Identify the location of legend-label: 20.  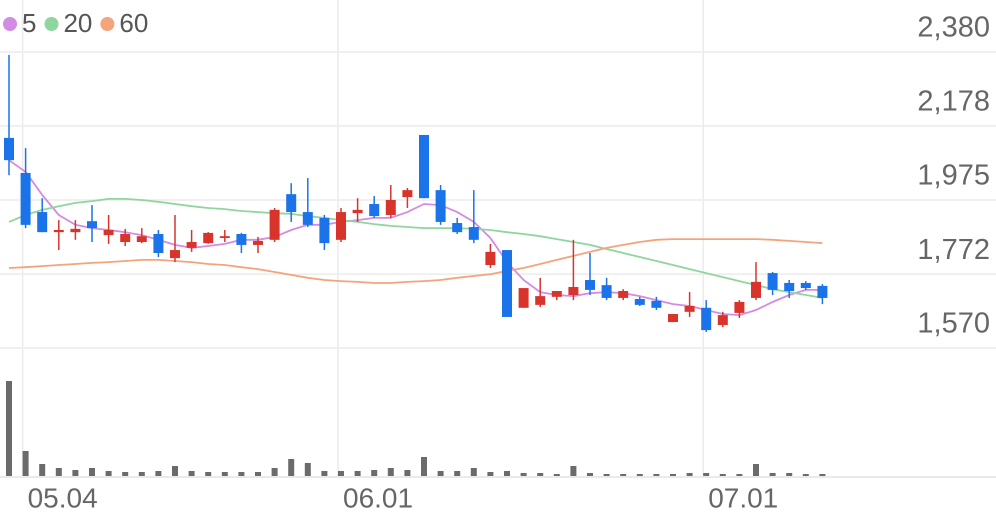
(77, 23).